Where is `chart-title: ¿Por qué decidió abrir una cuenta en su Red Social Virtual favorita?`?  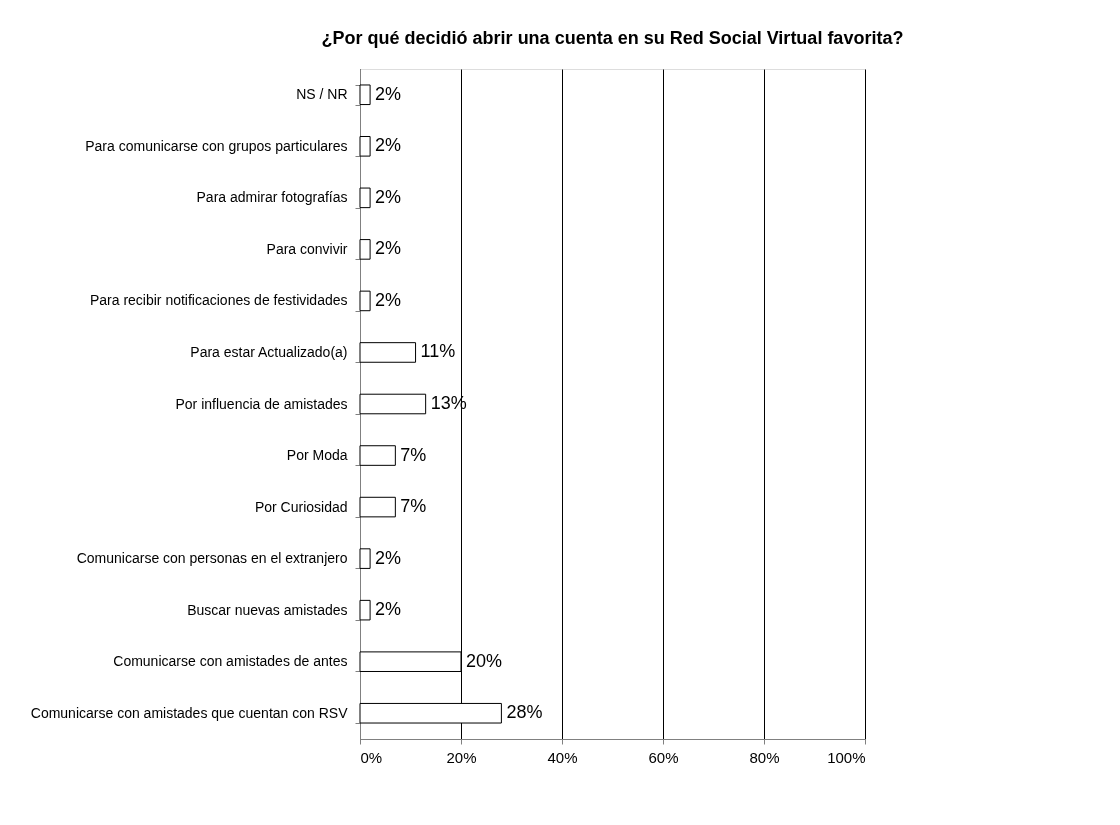
chart-title: ¿Por qué decidió abrir una cuenta en su Red Social Virtual favorita? is located at coordinates (612, 38).